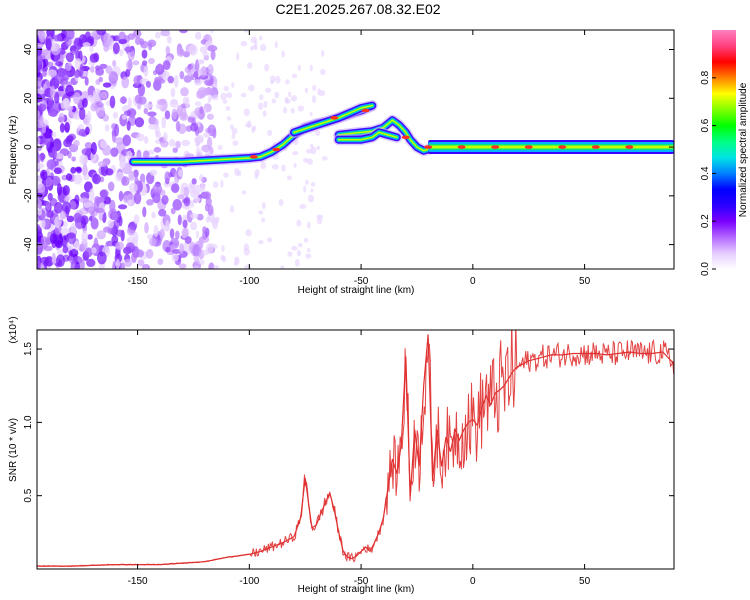 The width and height of the screenshot is (750, 600). What do you see at coordinates (367, 136) in the screenshot?
I see `spectrogram-ridge-lower-branch` at bounding box center [367, 136].